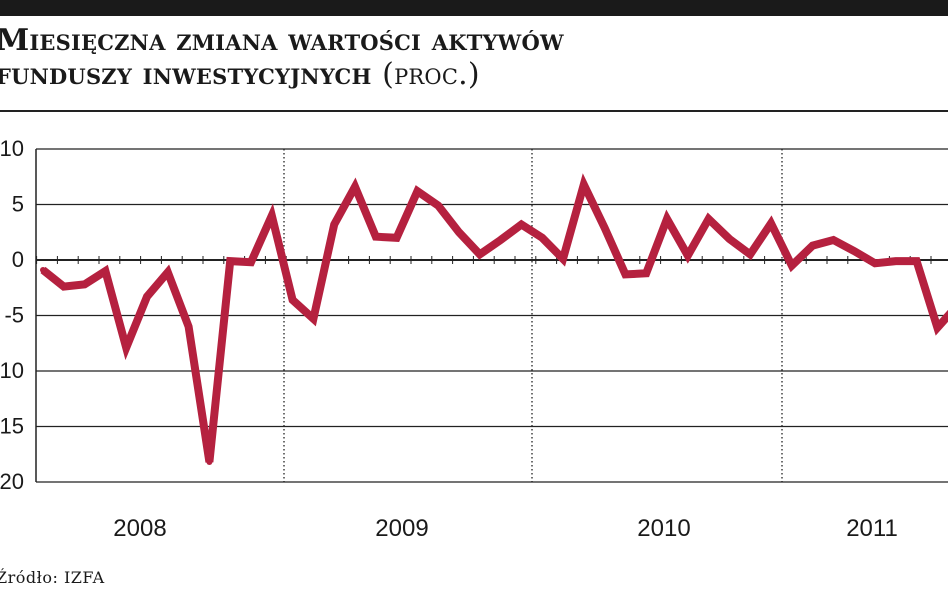 The width and height of the screenshot is (948, 593). Describe the element at coordinates (12, 426) in the screenshot. I see `y-tick-label: -15` at that location.